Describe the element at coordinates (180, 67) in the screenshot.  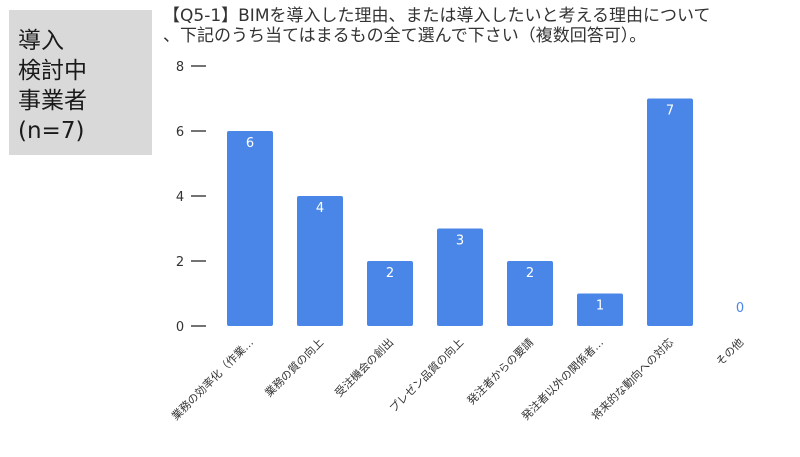
I see `y-tick-label: 8` at that location.